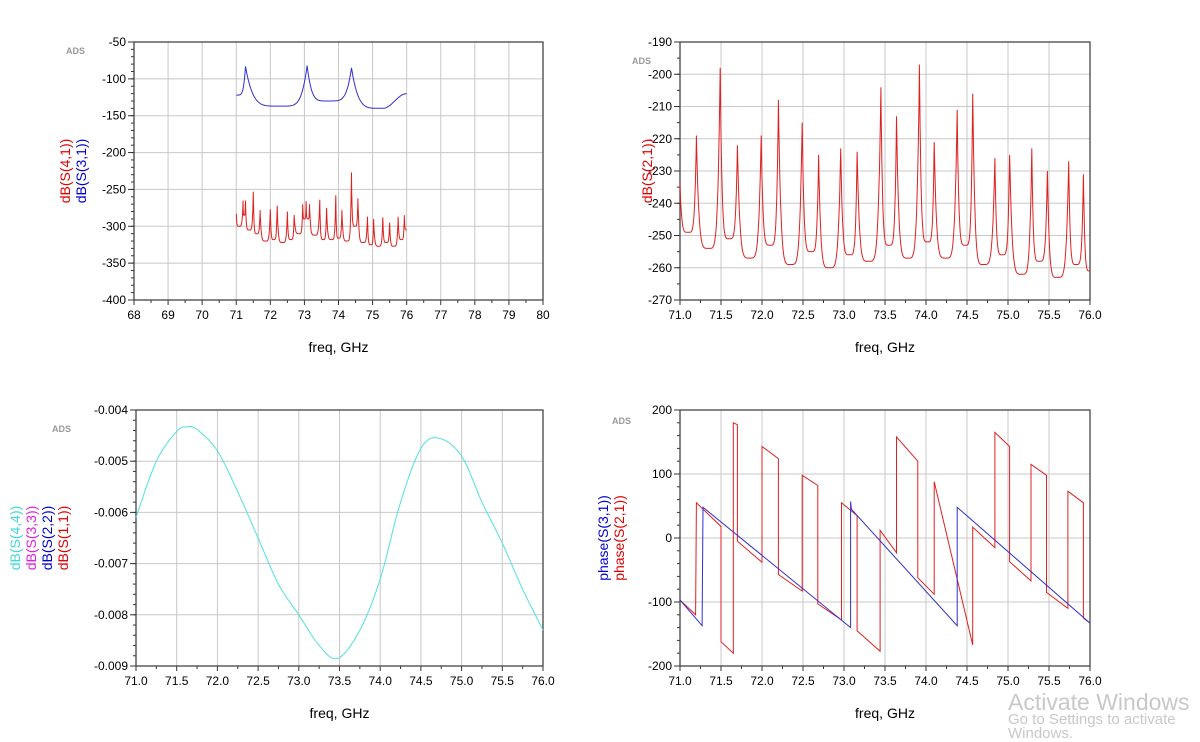 The width and height of the screenshot is (1200, 742). I want to click on y-tick-label: -0.009, so click(111, 666).